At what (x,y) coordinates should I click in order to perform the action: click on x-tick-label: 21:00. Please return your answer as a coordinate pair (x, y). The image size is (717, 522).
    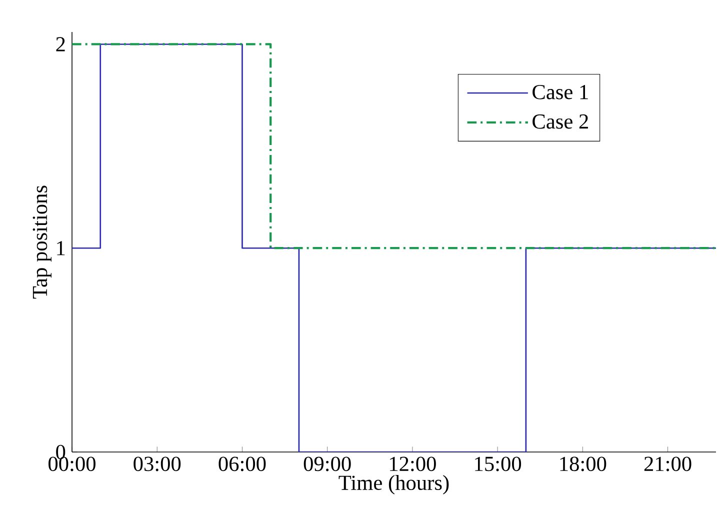
    Looking at the image, I should click on (668, 464).